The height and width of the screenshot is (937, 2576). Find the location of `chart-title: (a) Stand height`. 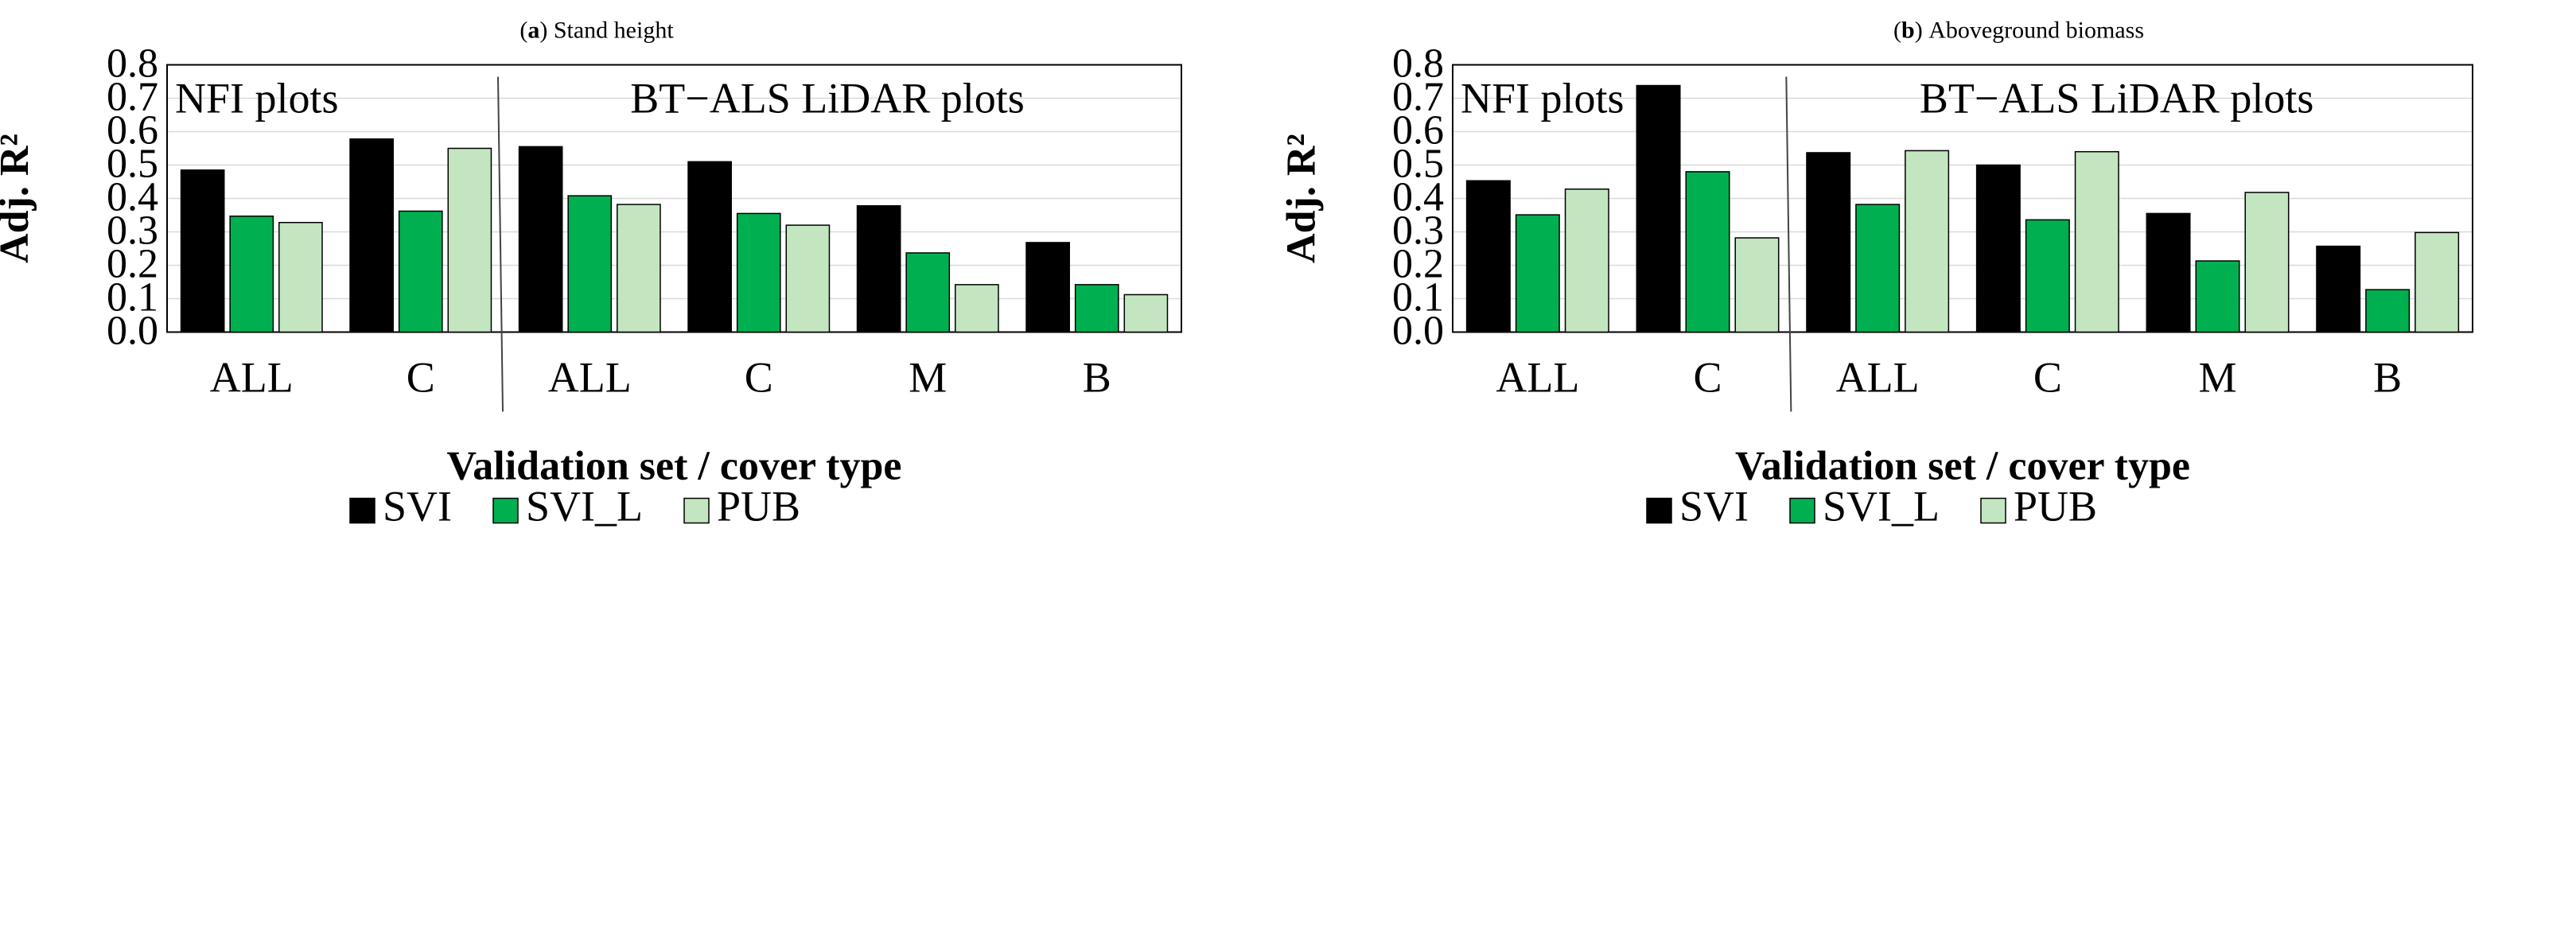

chart-title: (a) Stand height is located at coordinates (597, 30).